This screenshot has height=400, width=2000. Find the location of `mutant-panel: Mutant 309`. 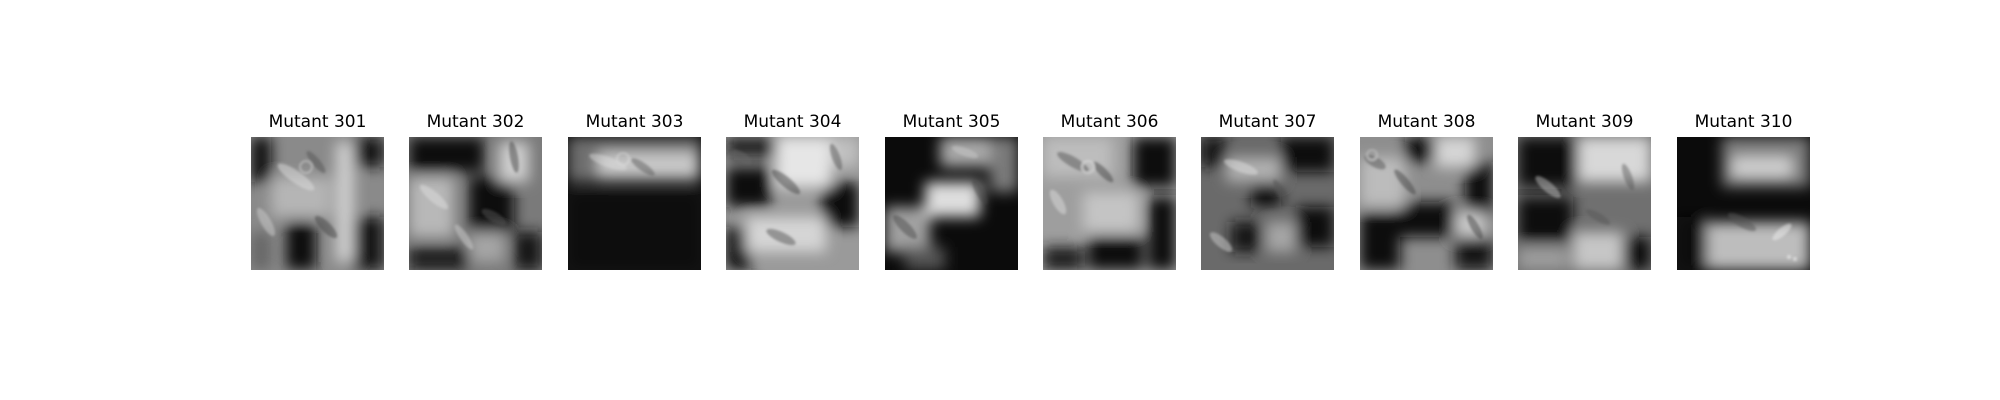

mutant-panel: Mutant 309 is located at coordinates (1584, 190).